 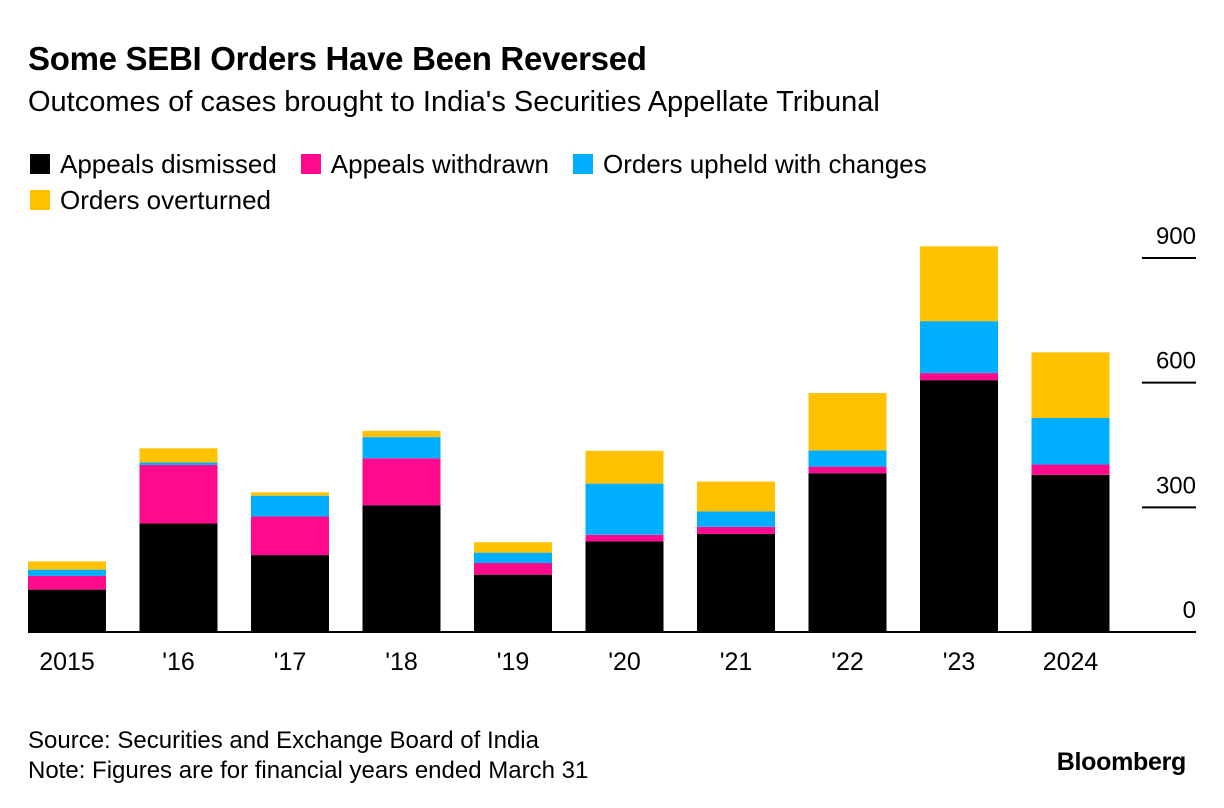 What do you see at coordinates (1189, 610) in the screenshot?
I see `y-tick-label-0: 0` at bounding box center [1189, 610].